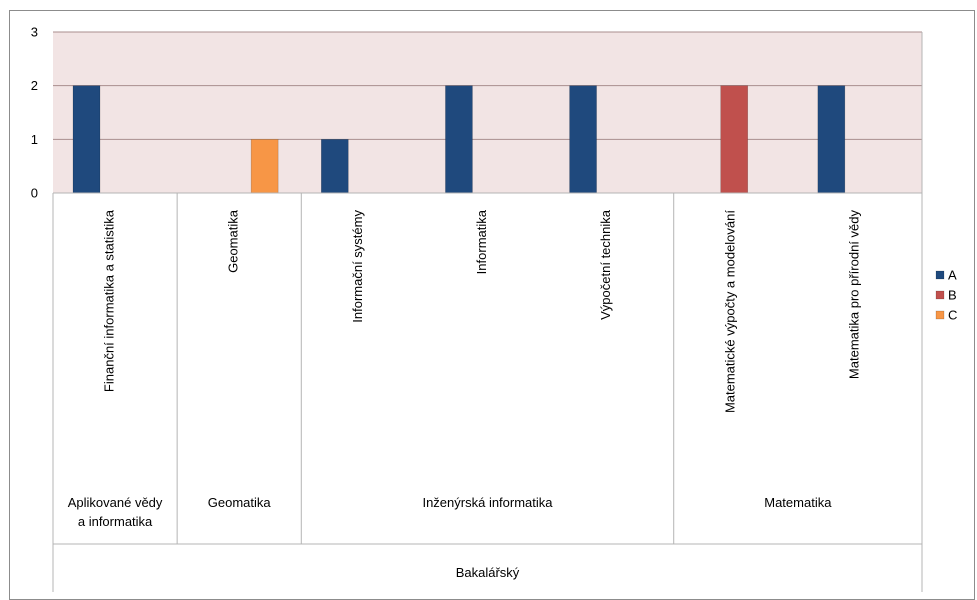 Image resolution: width=977 pixels, height=600 pixels. Describe the element at coordinates (940, 295) in the screenshot. I see `legend-swatch-B` at that location.